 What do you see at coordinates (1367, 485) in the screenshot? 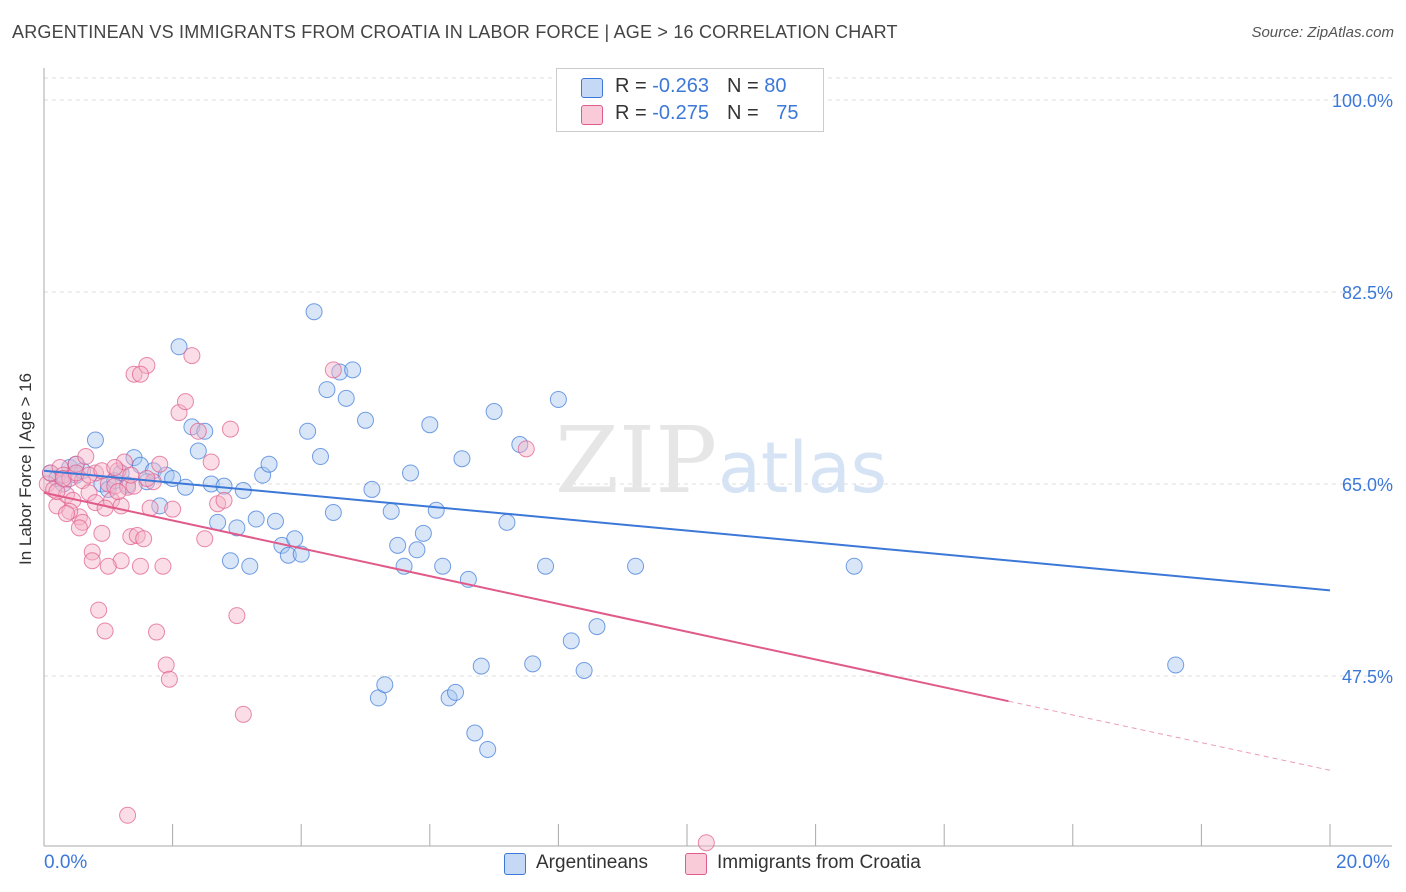
I see `y-tick-label: 65.0%` at bounding box center [1367, 485].